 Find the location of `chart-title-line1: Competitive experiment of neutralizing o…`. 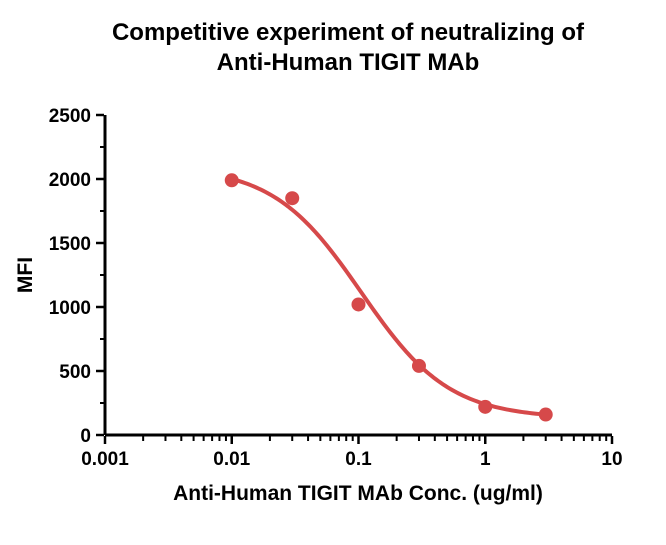

chart-title-line1: Competitive experiment of neutralizing o… is located at coordinates (348, 32).